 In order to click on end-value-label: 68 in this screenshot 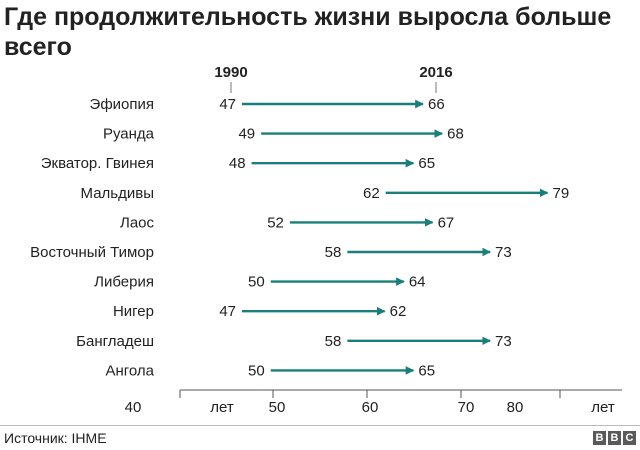, I will do `click(455, 134)`.